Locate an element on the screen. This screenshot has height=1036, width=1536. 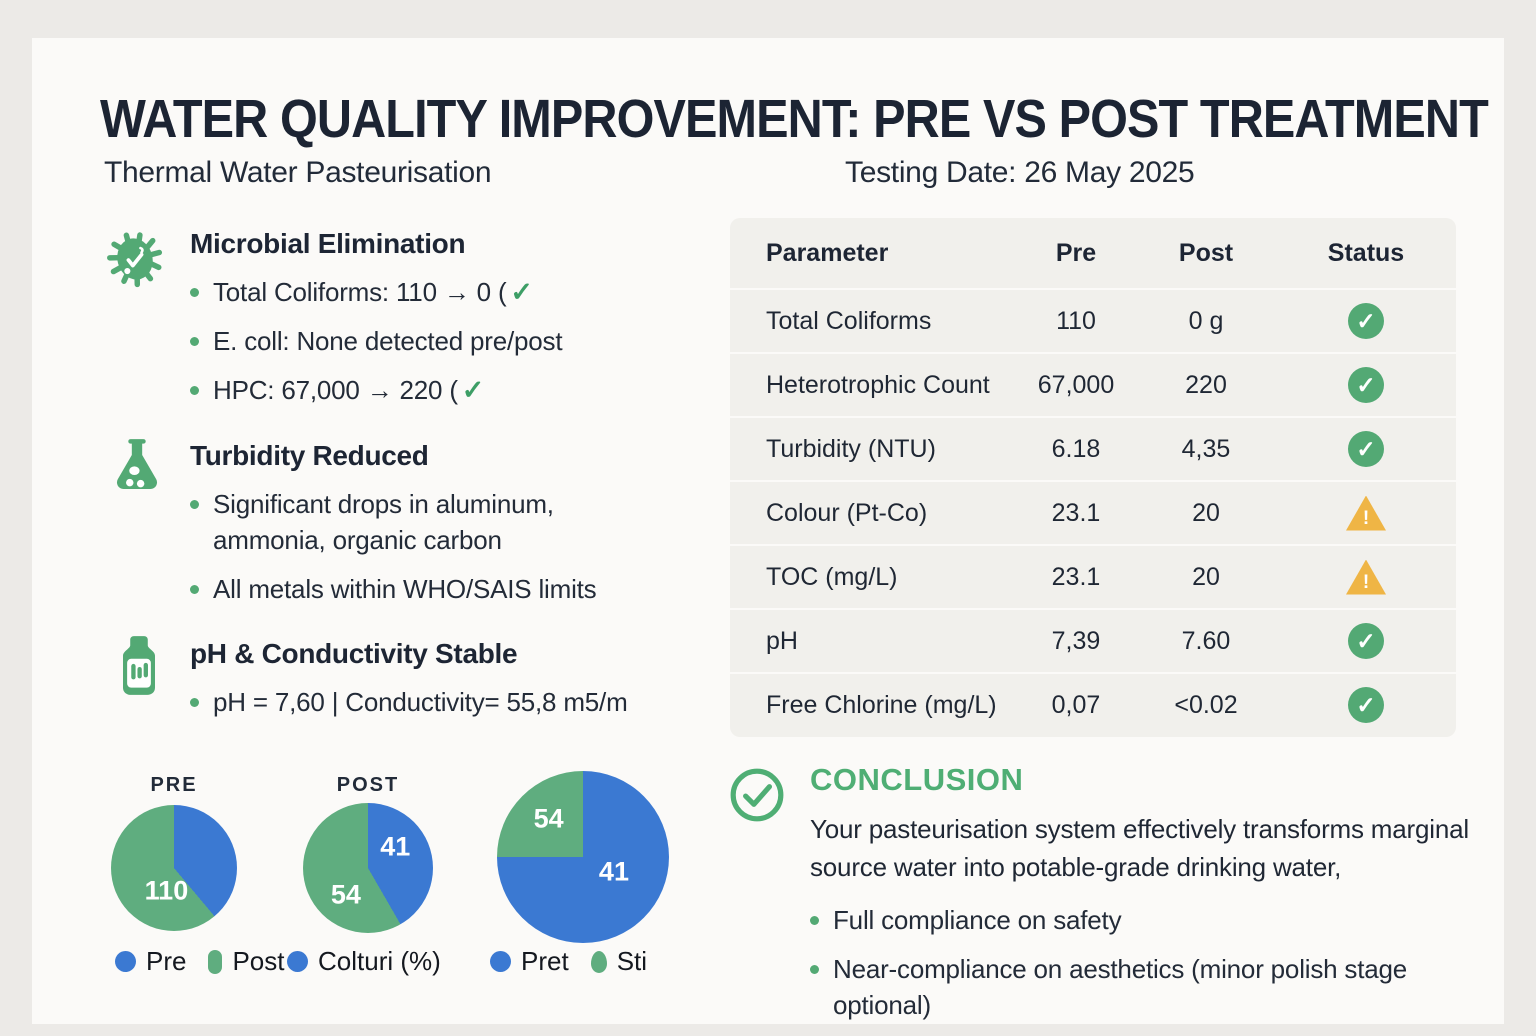
bullet-text: All metals within WHO/SAIS limits is located at coordinates (405, 589).